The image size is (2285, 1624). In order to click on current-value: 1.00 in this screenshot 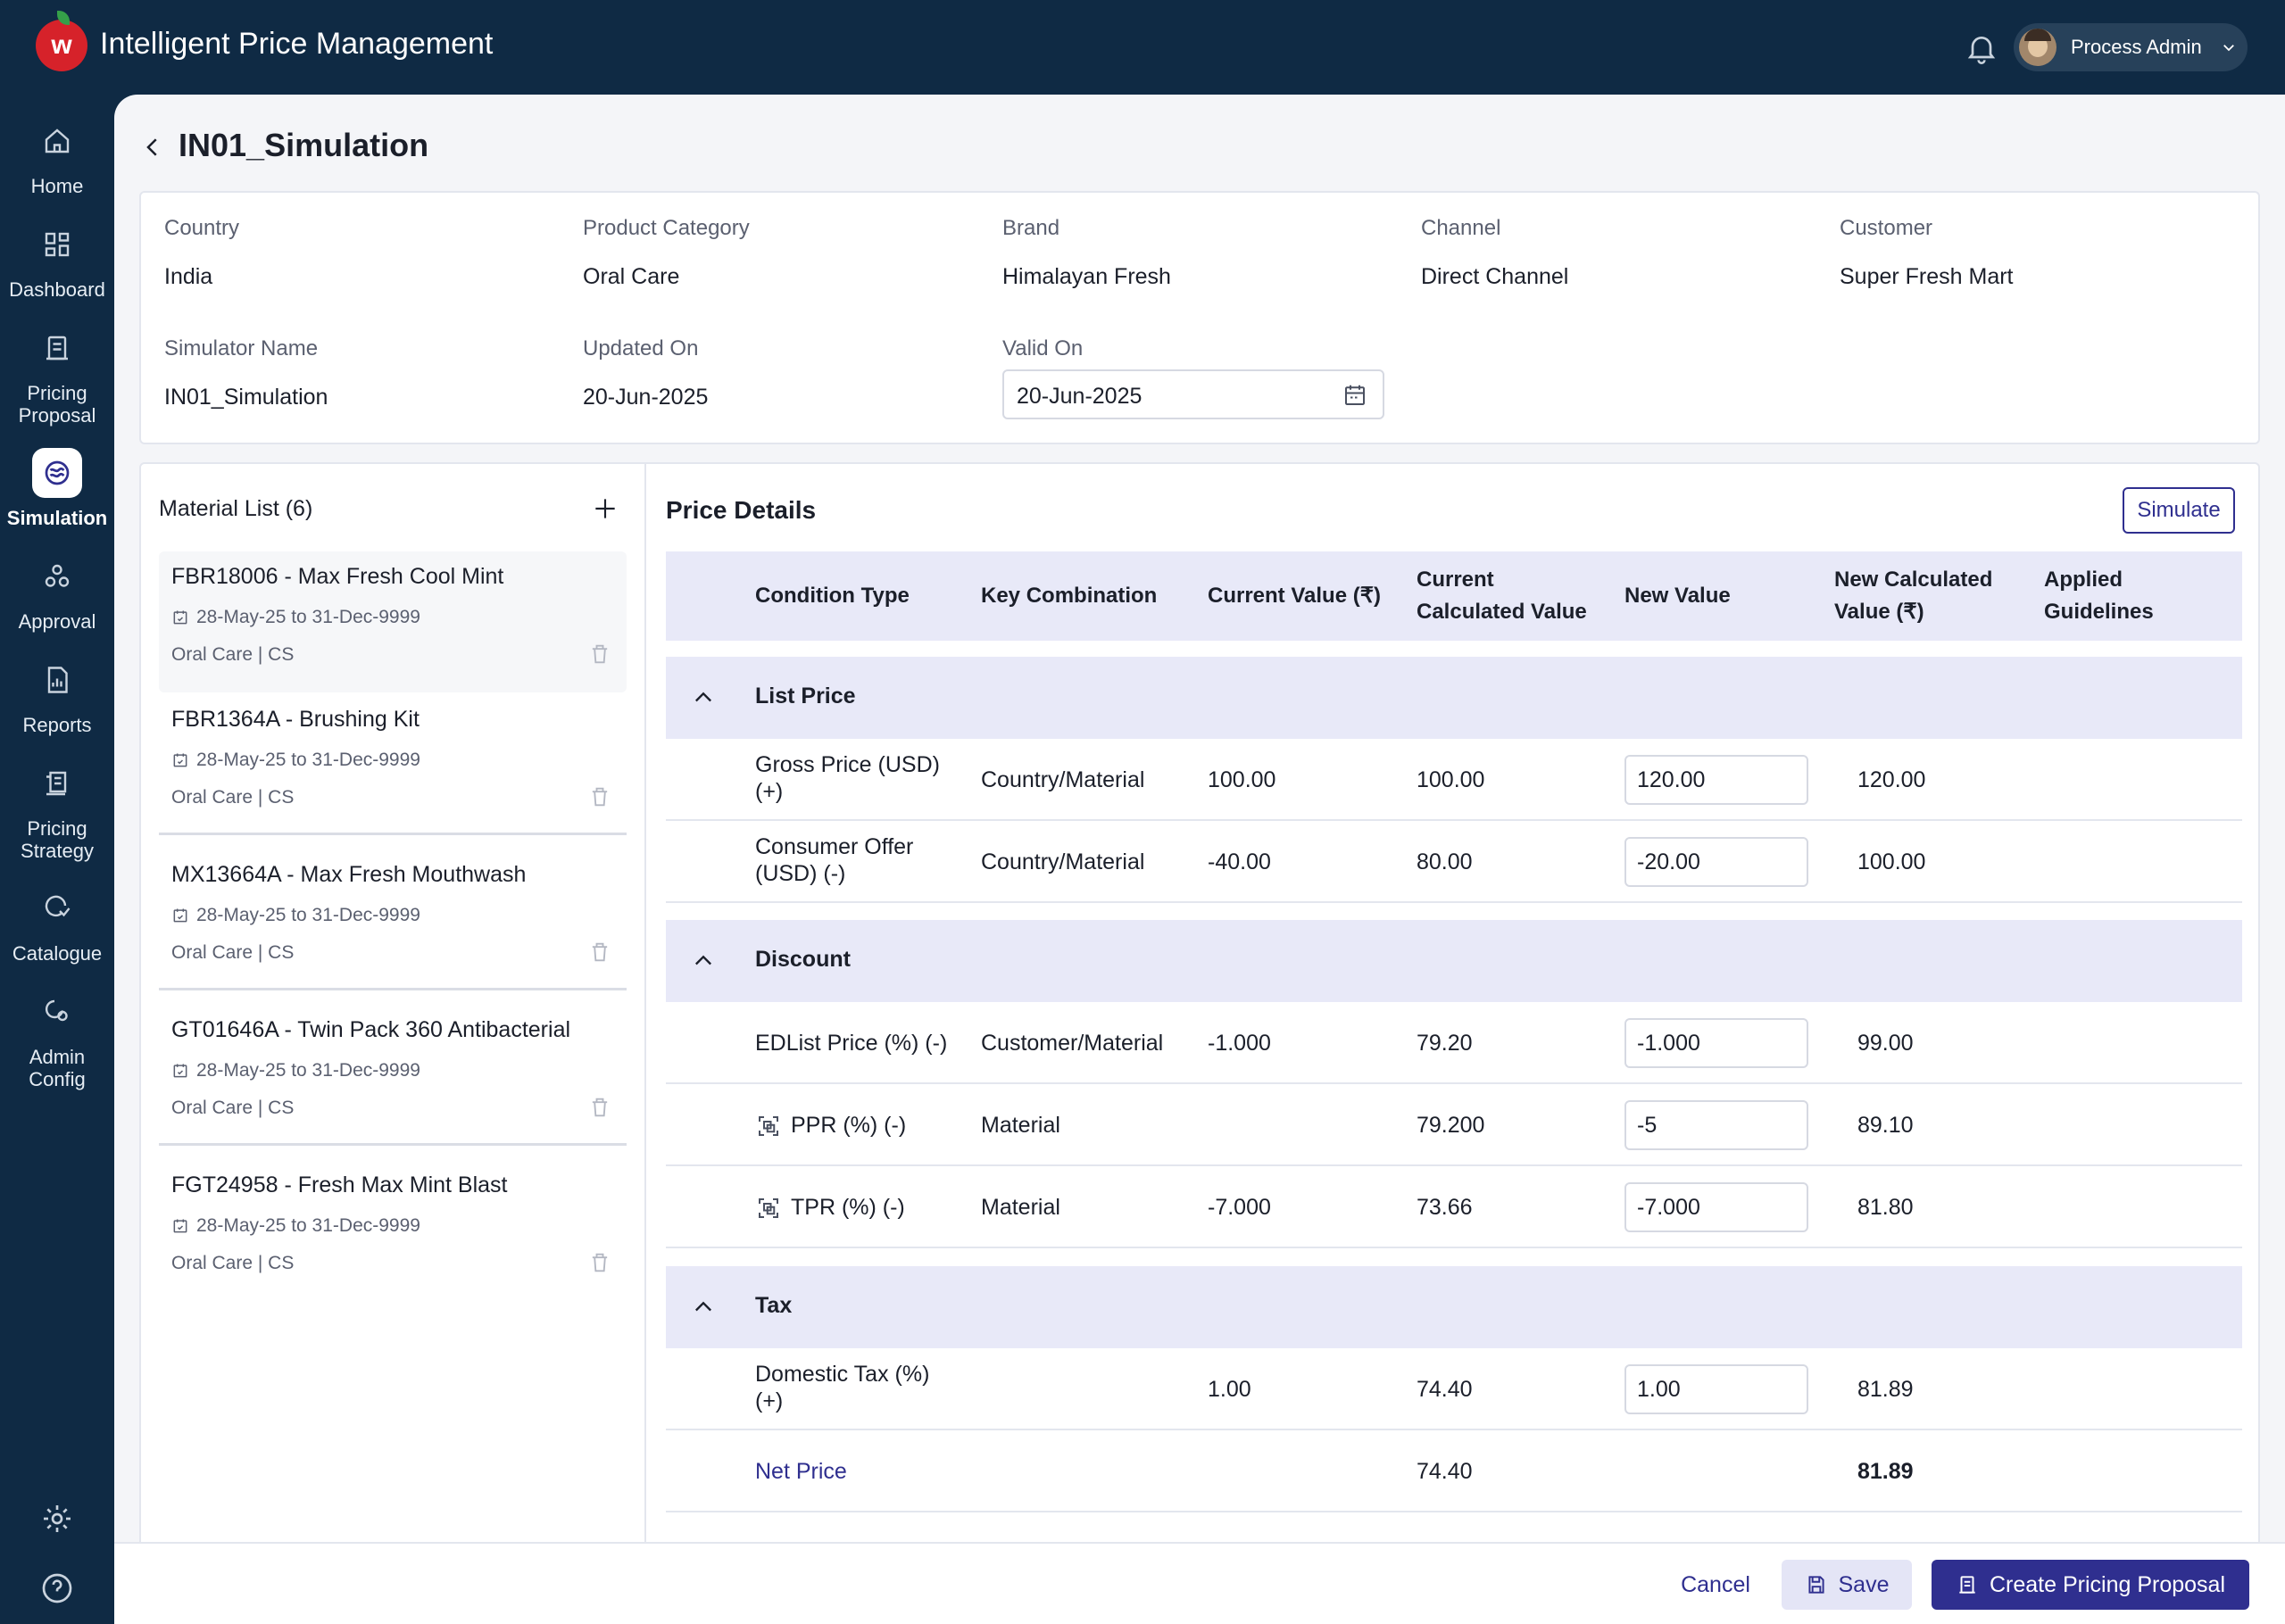, I will do `click(1229, 1389)`.